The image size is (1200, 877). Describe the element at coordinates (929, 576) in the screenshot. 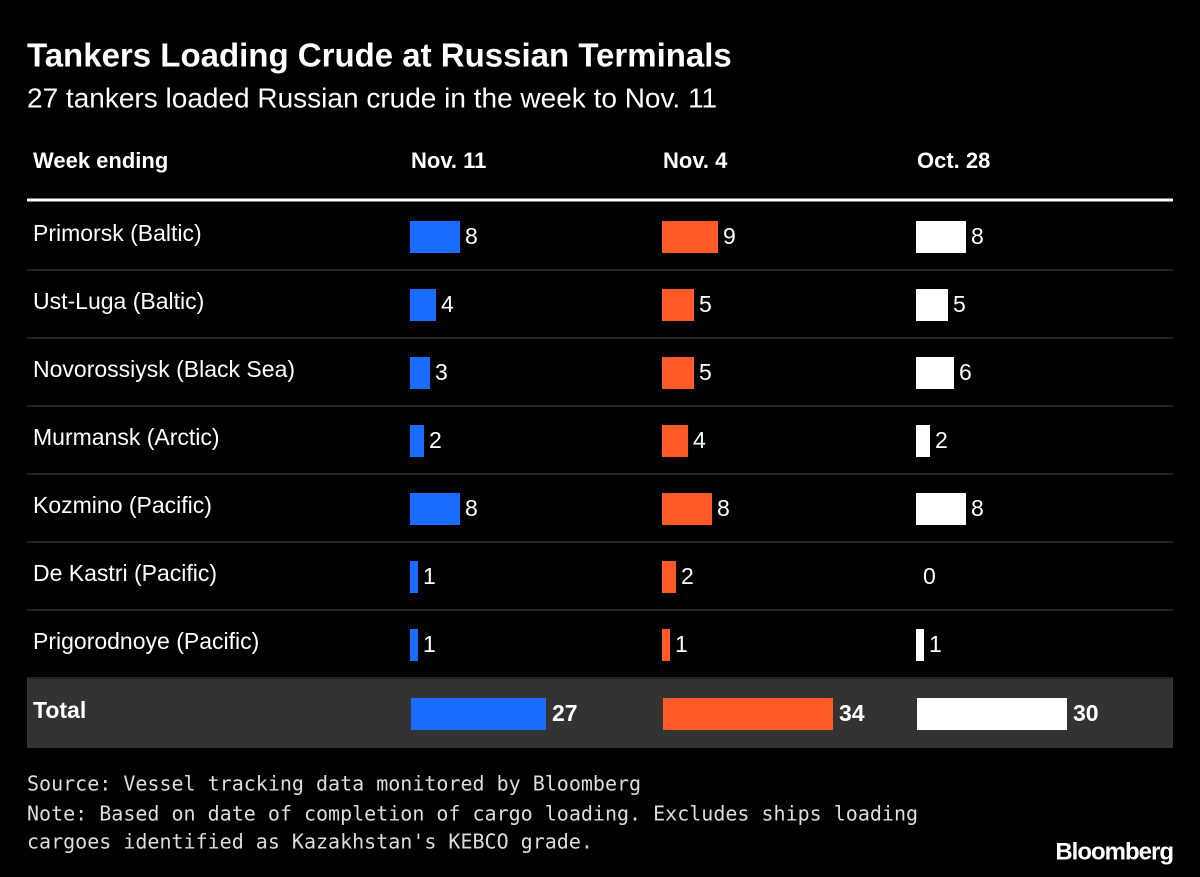

I see `value-label: 0` at that location.